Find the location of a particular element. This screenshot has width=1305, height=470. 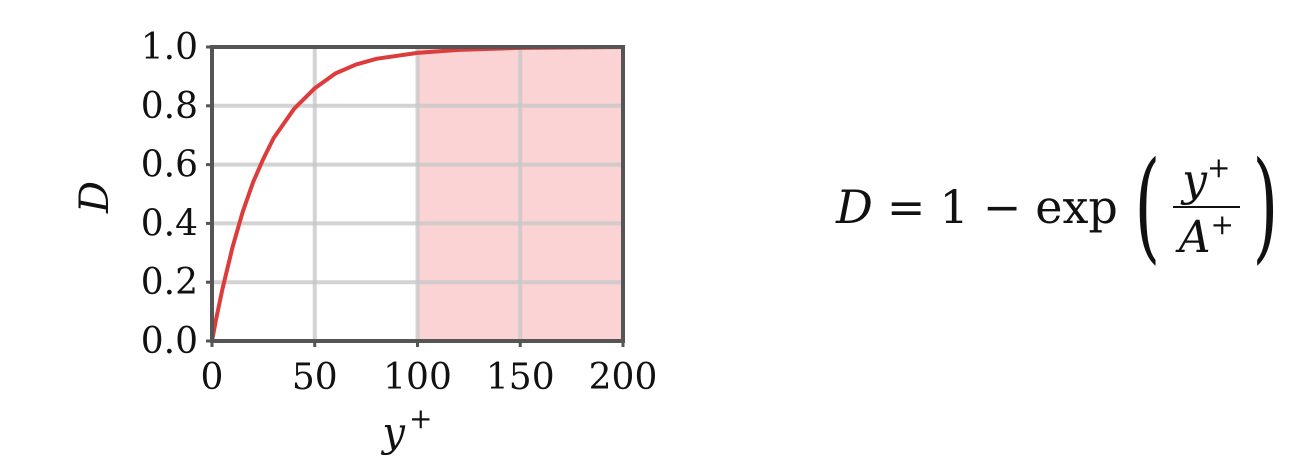

y-tick-label: 0.2 is located at coordinates (169, 282).